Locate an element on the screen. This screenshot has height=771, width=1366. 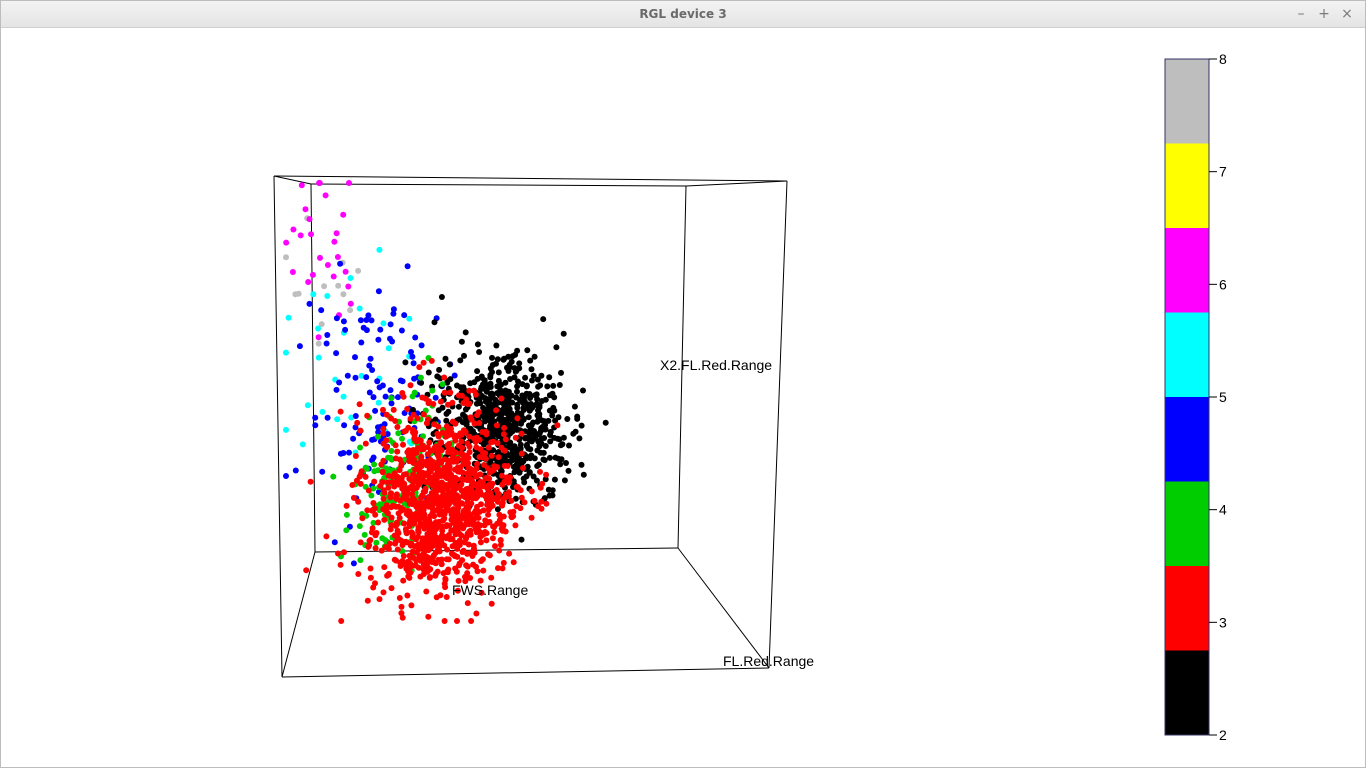
close-button: × is located at coordinates (1347, 14).